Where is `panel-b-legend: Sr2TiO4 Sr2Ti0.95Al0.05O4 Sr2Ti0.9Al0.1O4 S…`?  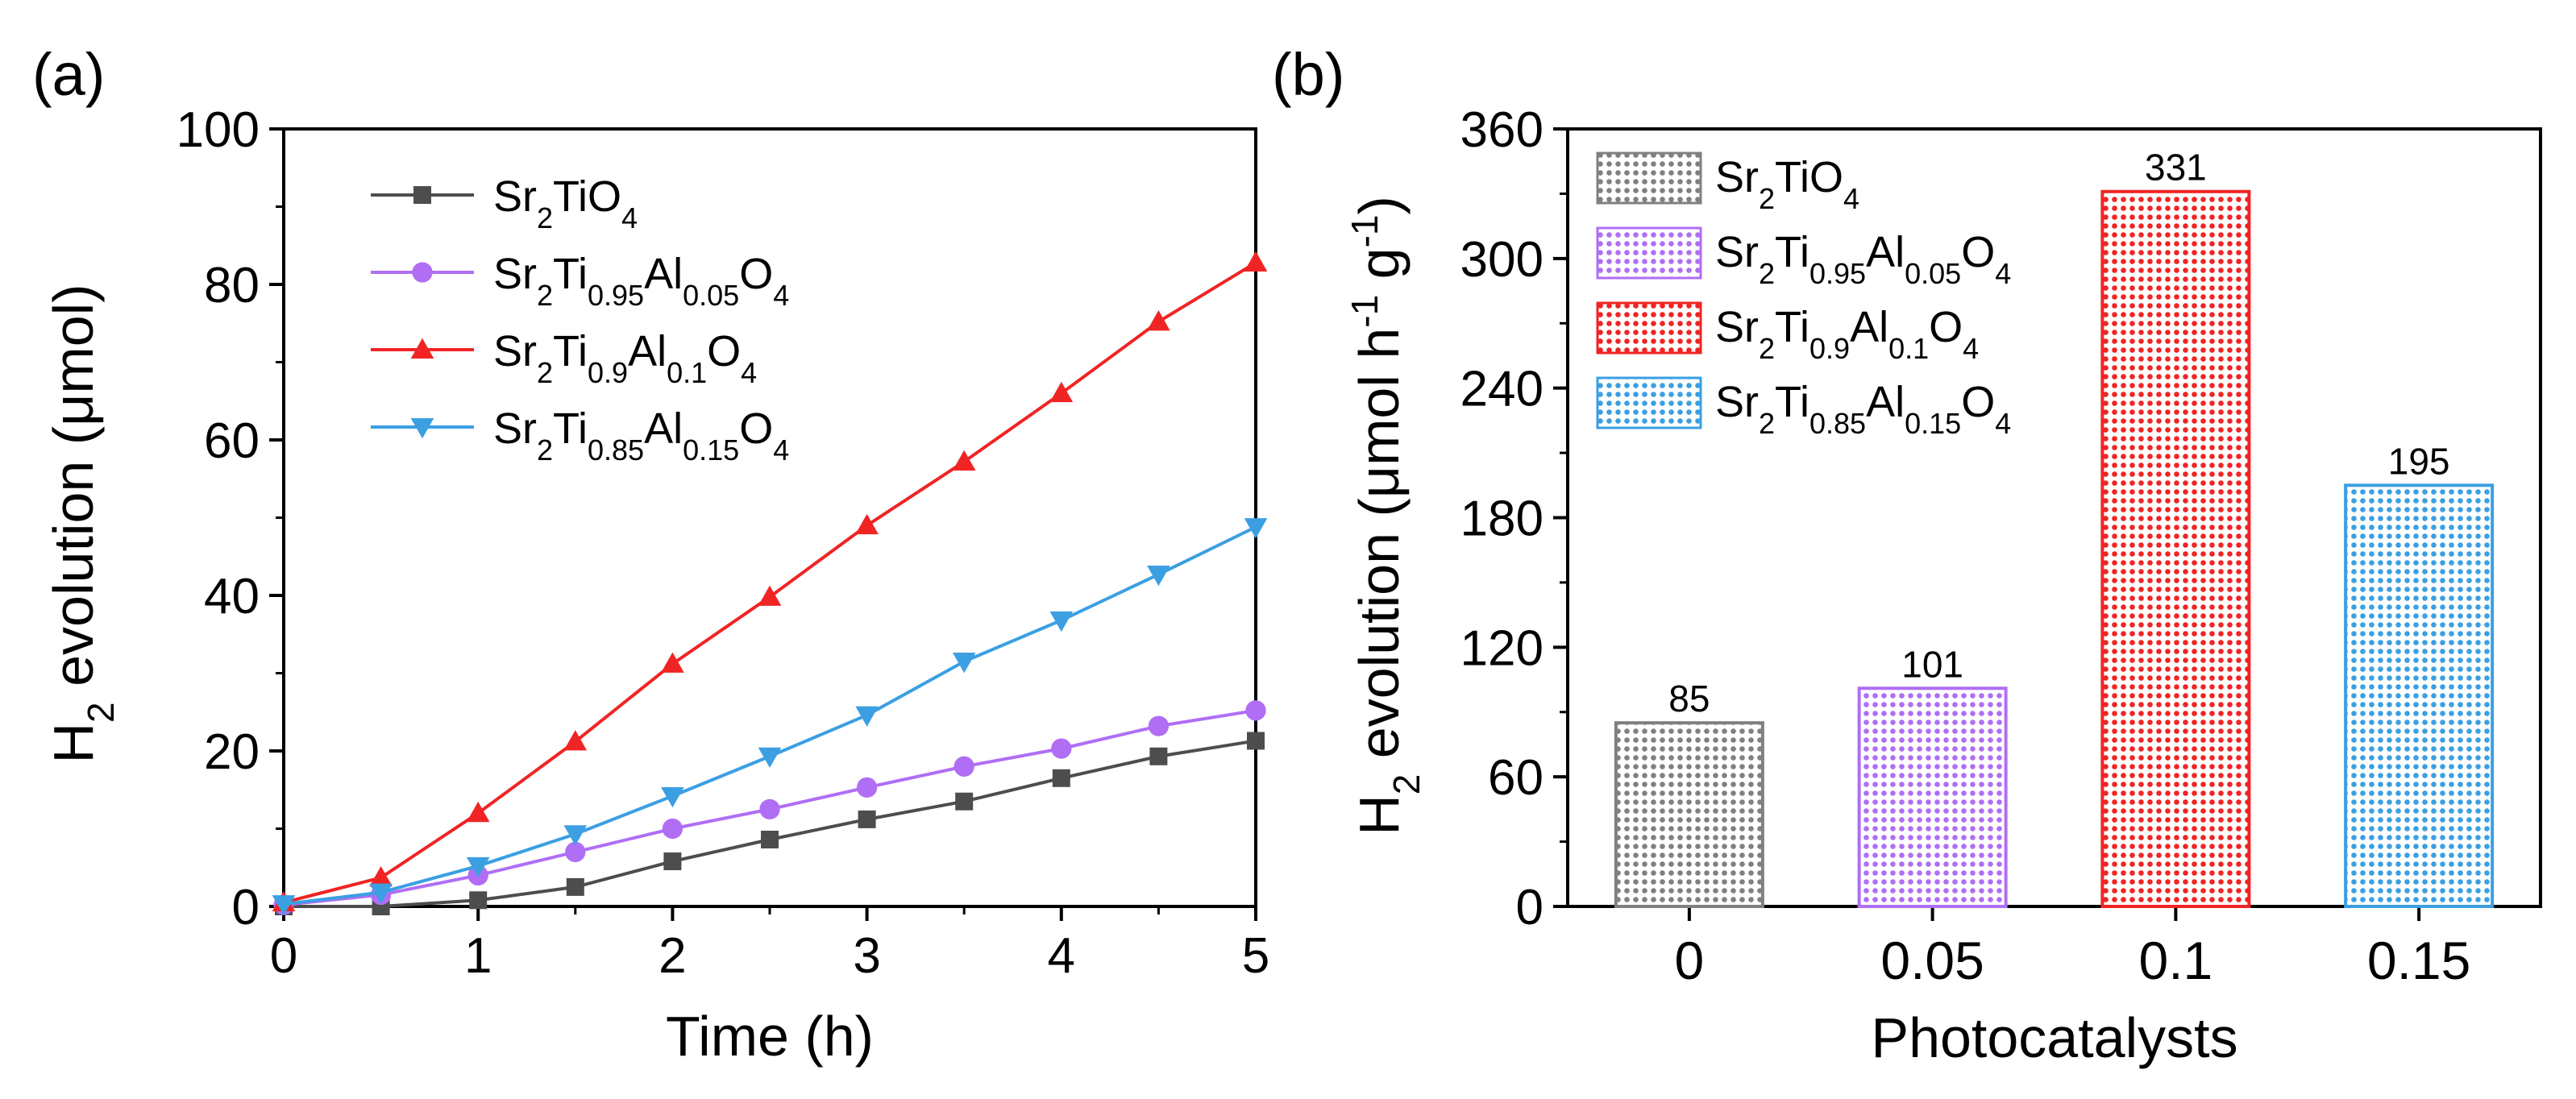
panel-b-legend: Sr2TiO4 Sr2Ti0.95Al0.05O4 Sr2Ti0.9Al0.1O4 S… is located at coordinates (1803, 295).